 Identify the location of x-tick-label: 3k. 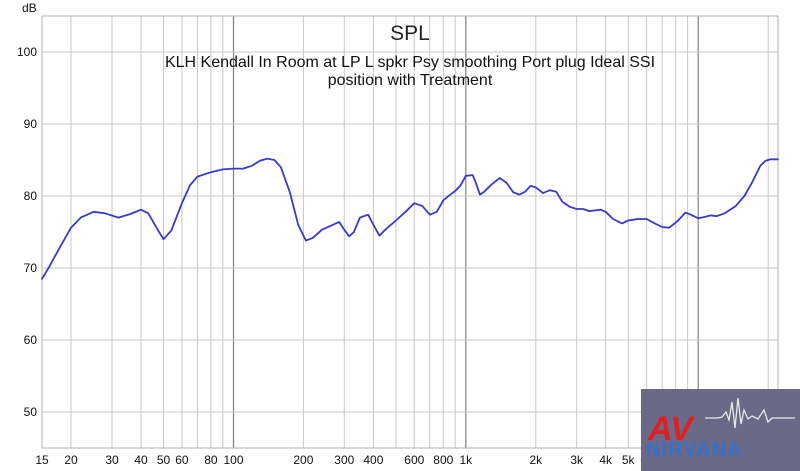
(577, 460).